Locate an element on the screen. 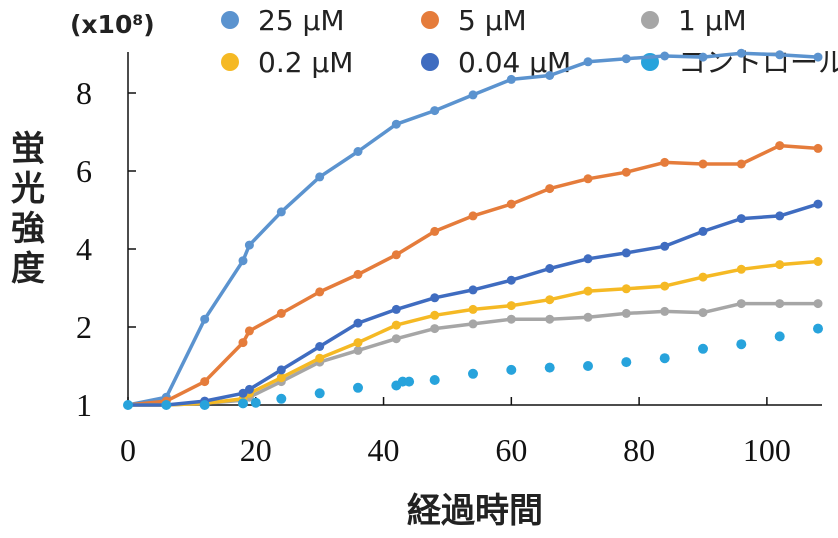 Image resolution: width=838 pixels, height=538 pixels. y-tick-label: 8 is located at coordinates (84, 93).